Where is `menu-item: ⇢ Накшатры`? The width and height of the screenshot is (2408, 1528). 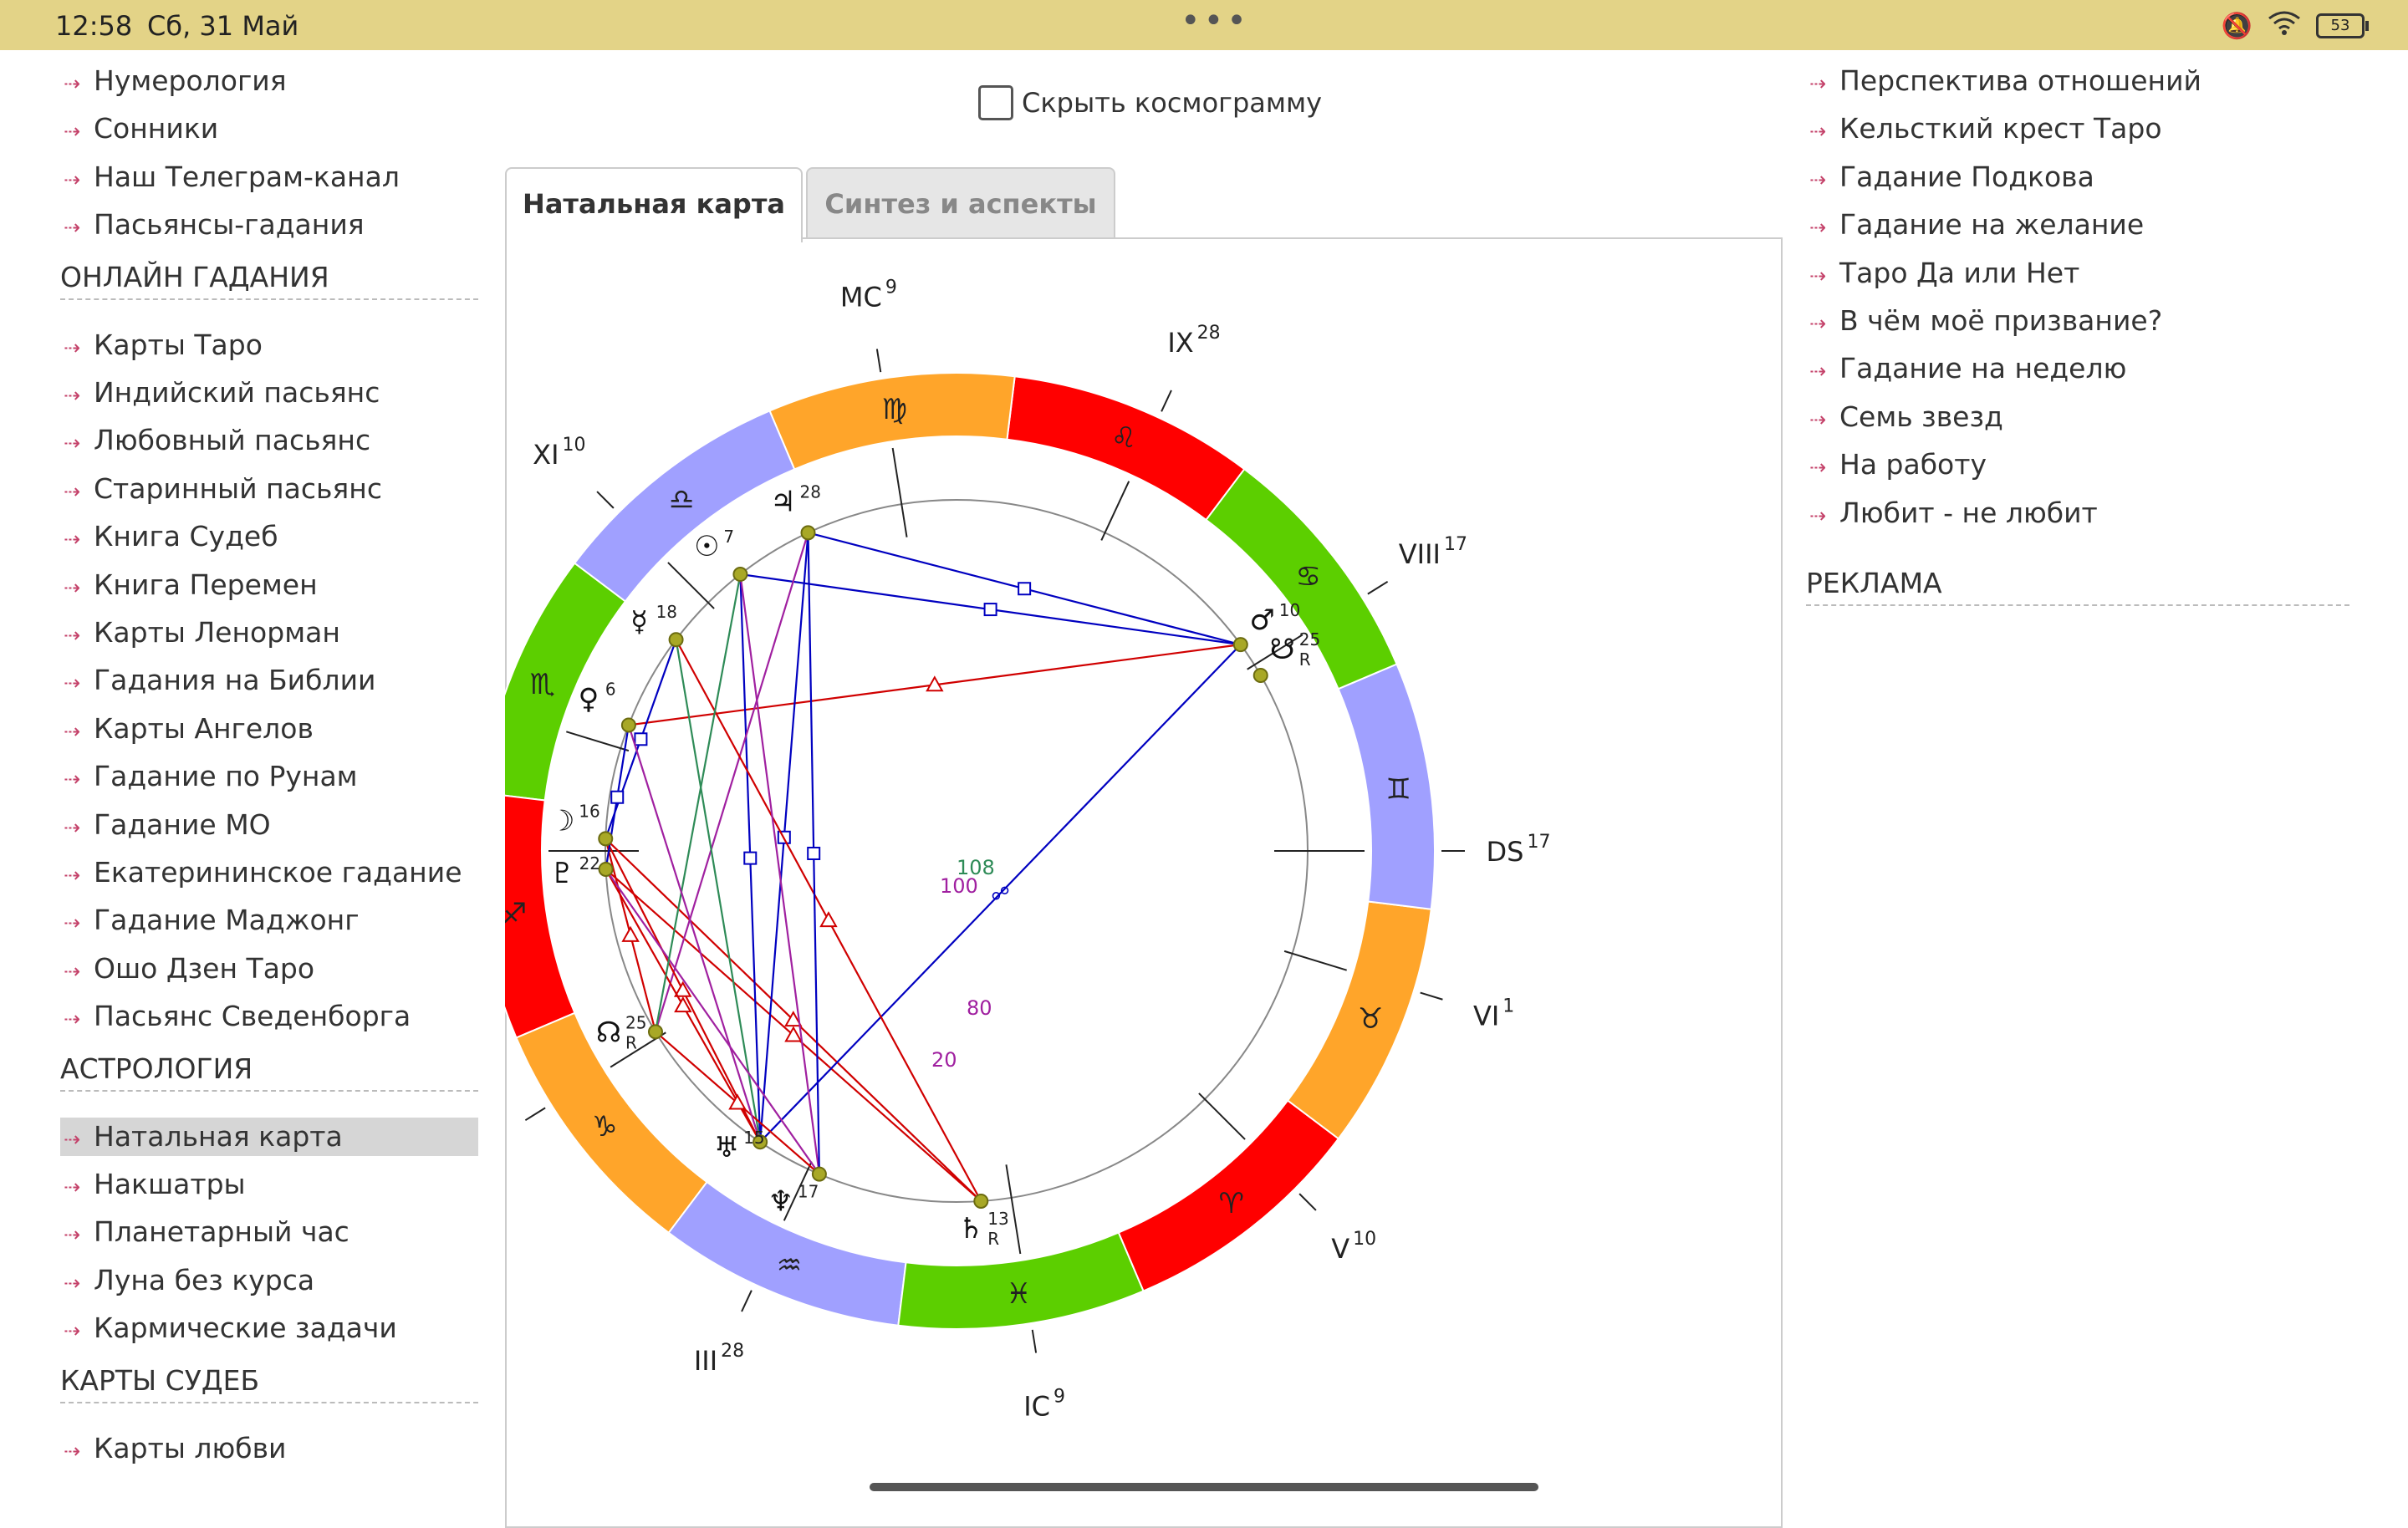
menu-item: ⇢ Накшатры is located at coordinates (269, 1184).